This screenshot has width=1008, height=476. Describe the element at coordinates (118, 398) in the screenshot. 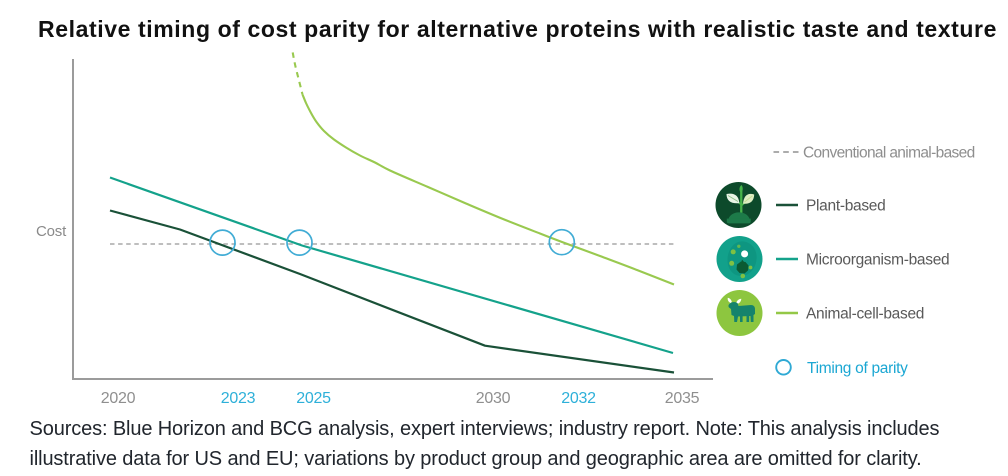

I see `svg-text: 2020` at that location.